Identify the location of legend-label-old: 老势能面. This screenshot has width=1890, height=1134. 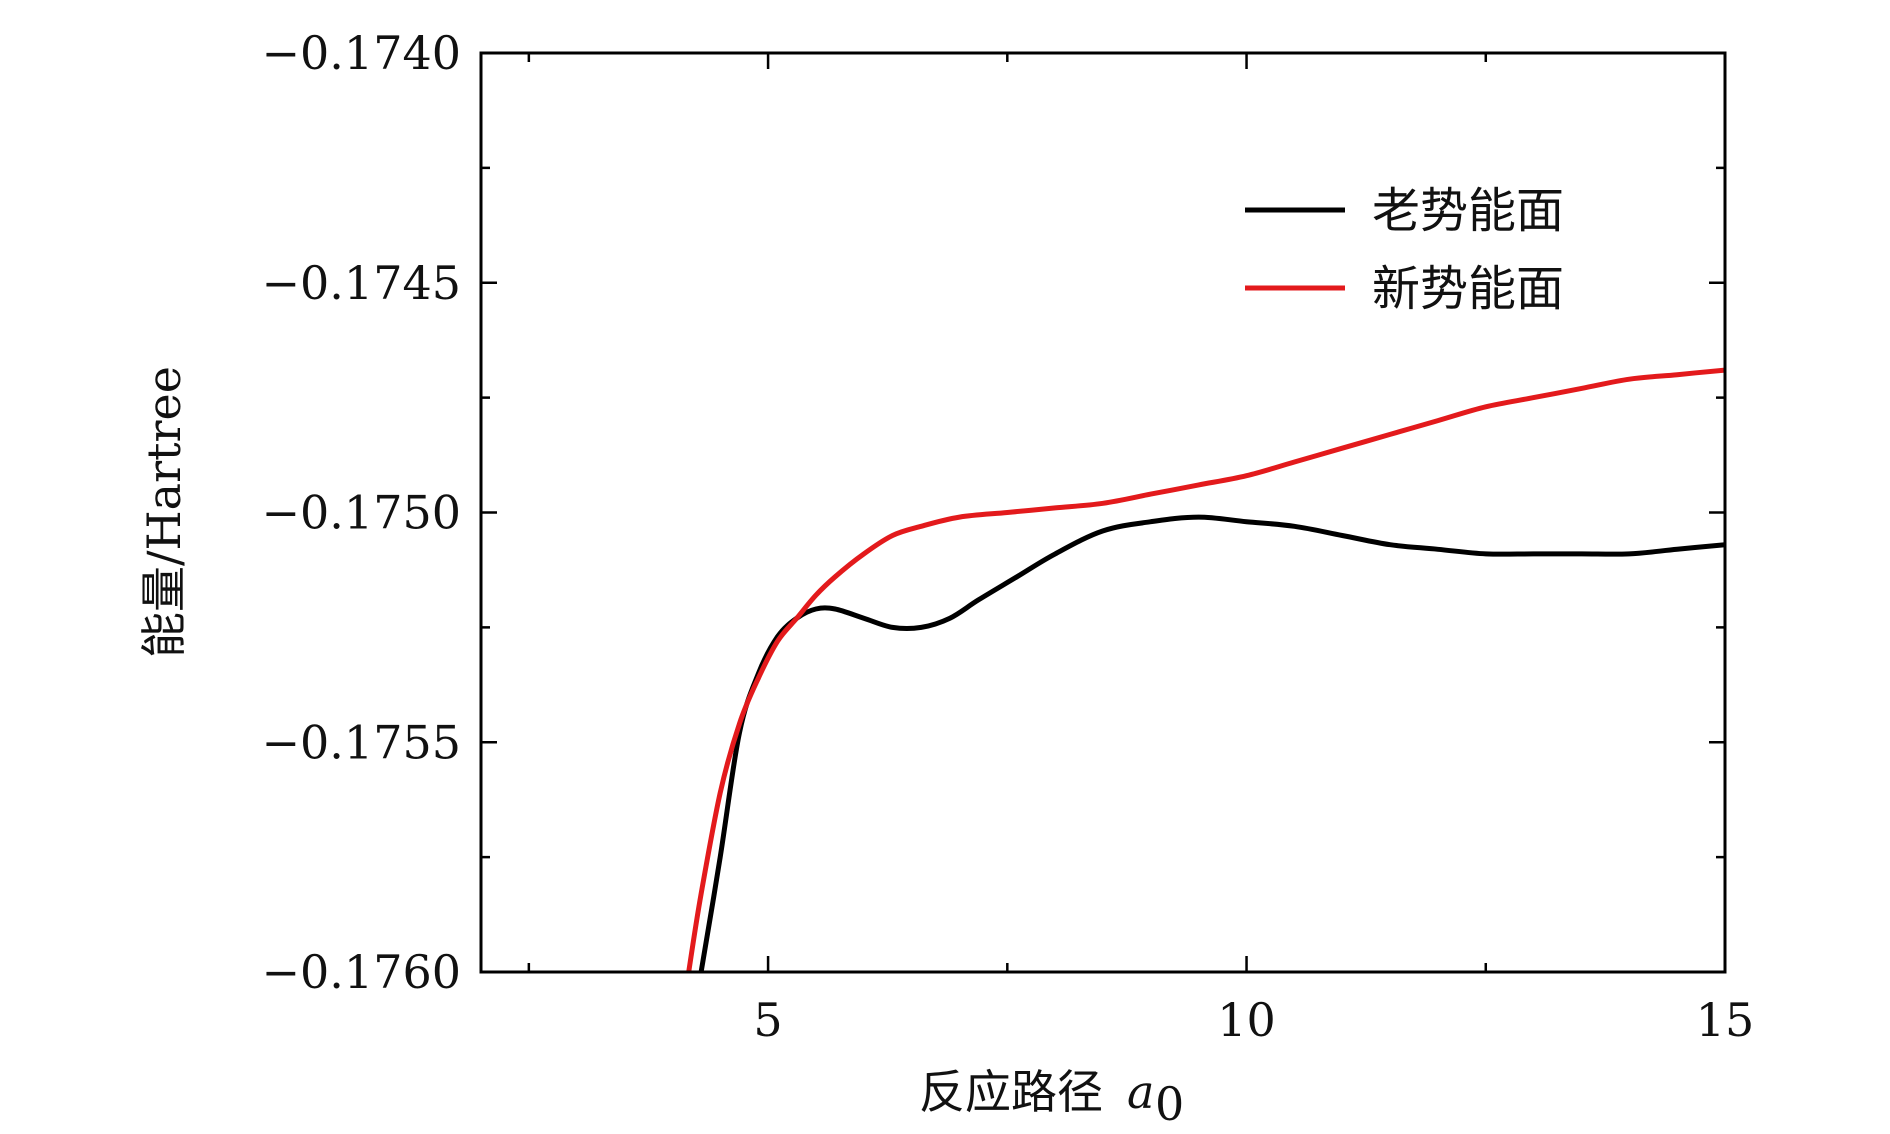
(1468, 211).